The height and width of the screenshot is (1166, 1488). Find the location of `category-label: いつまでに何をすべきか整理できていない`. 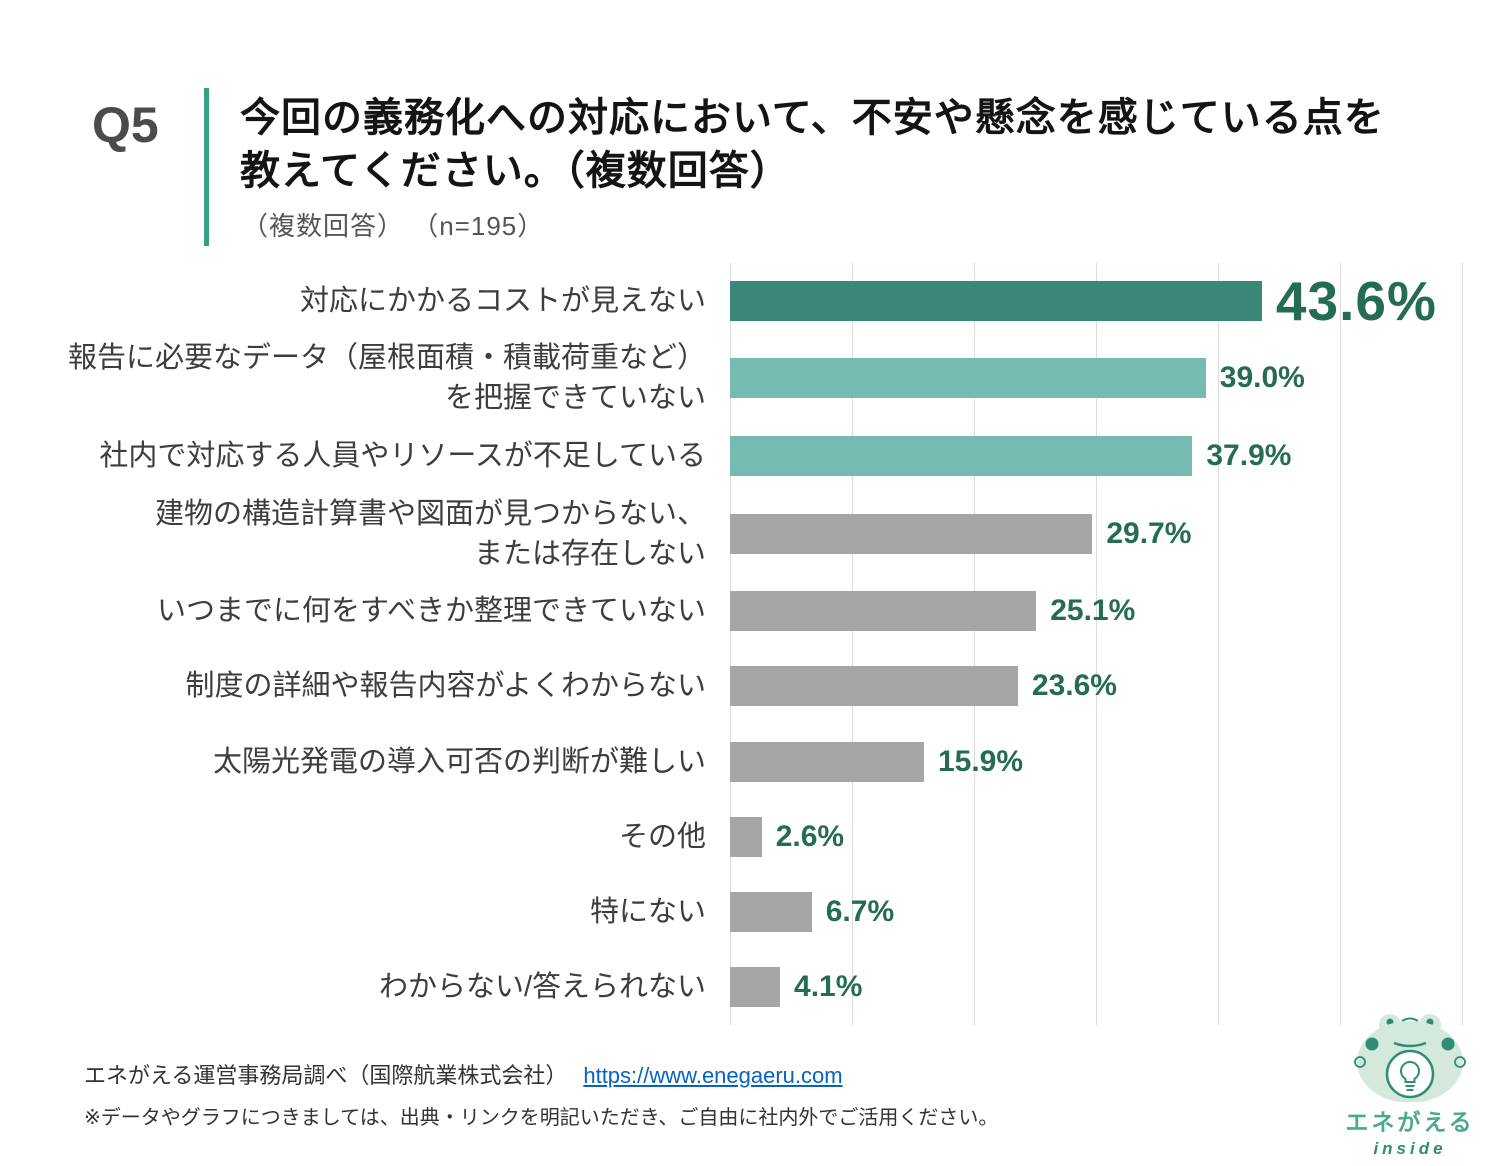

category-label: いつまでに何をすべきか整理できていない is located at coordinates (431, 611).